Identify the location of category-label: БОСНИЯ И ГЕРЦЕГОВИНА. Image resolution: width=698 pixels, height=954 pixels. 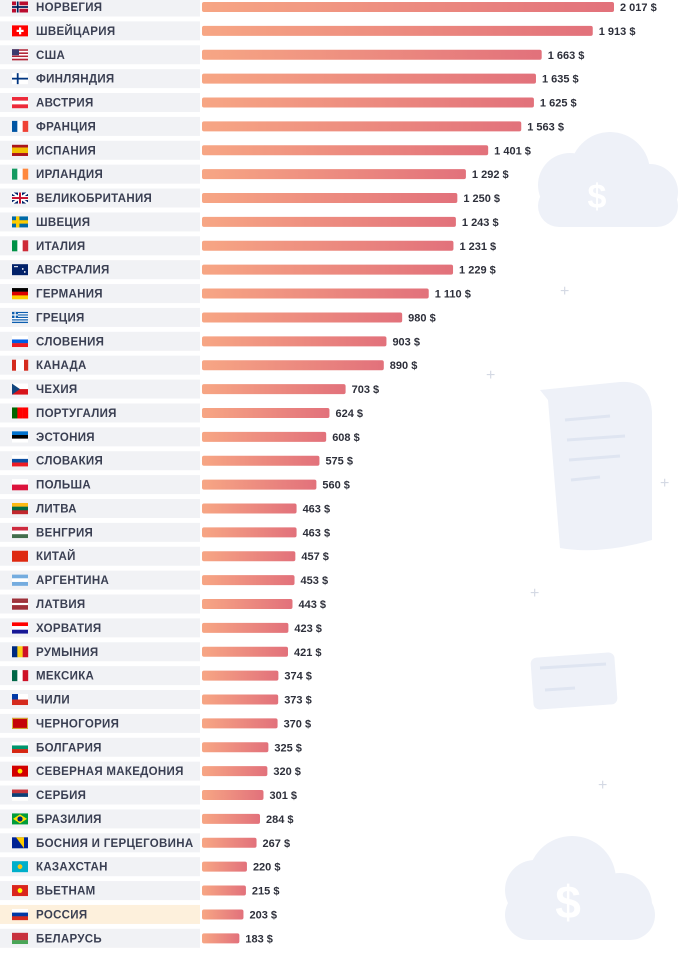
(114, 844).